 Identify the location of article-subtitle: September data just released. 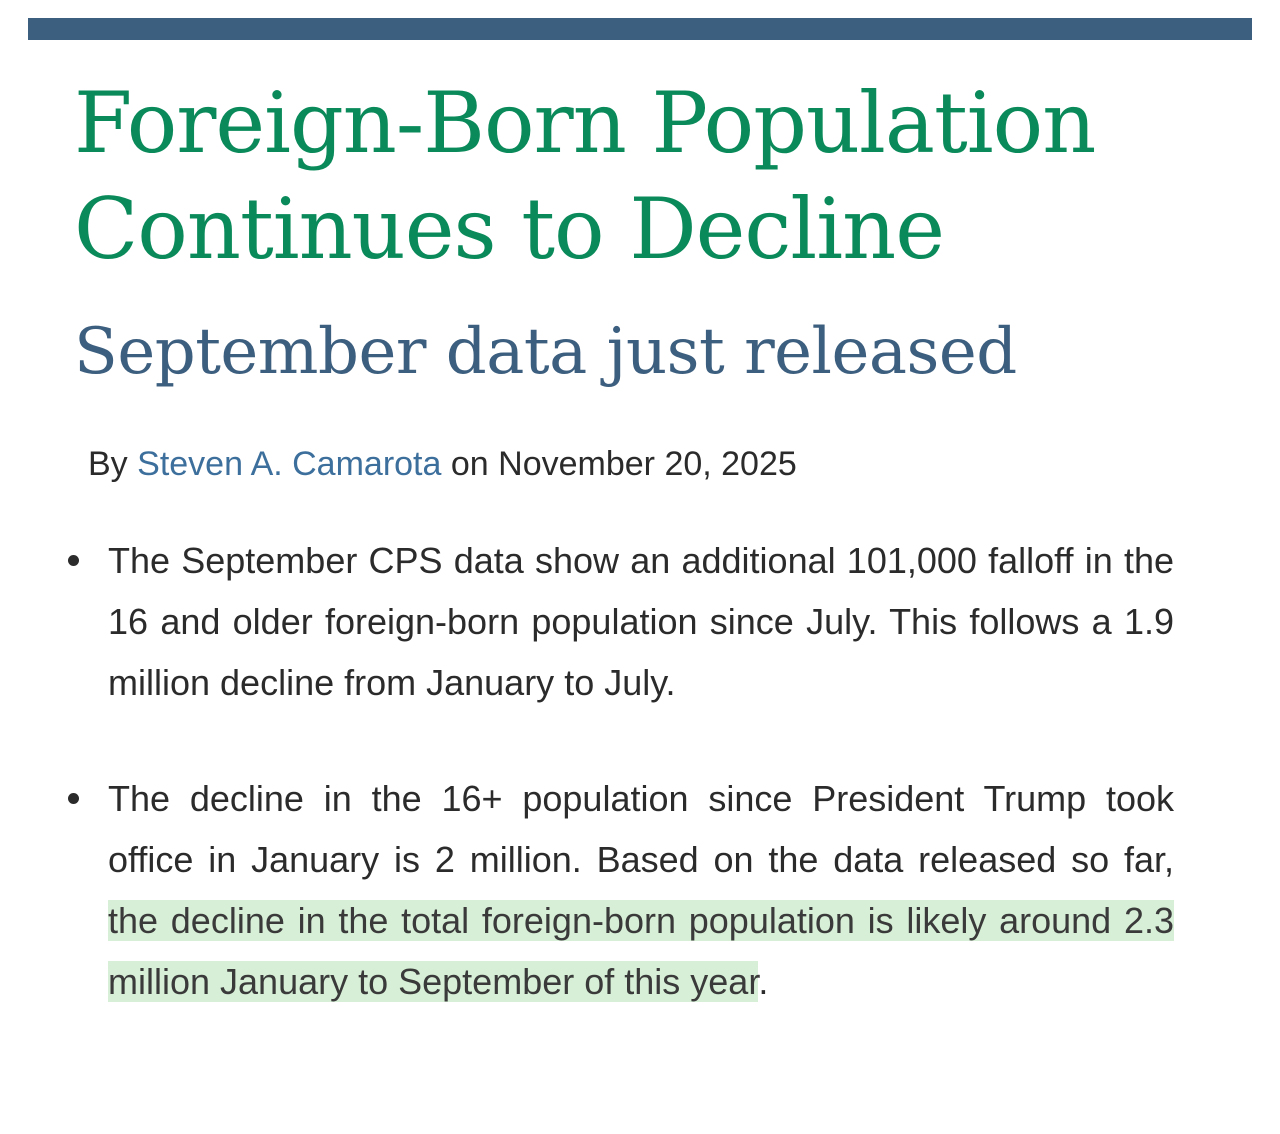
(545, 352).